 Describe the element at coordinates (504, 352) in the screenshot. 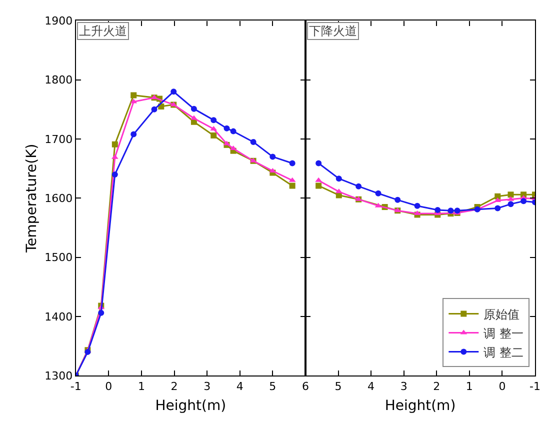

I see `legend-label: 调 整二` at that location.